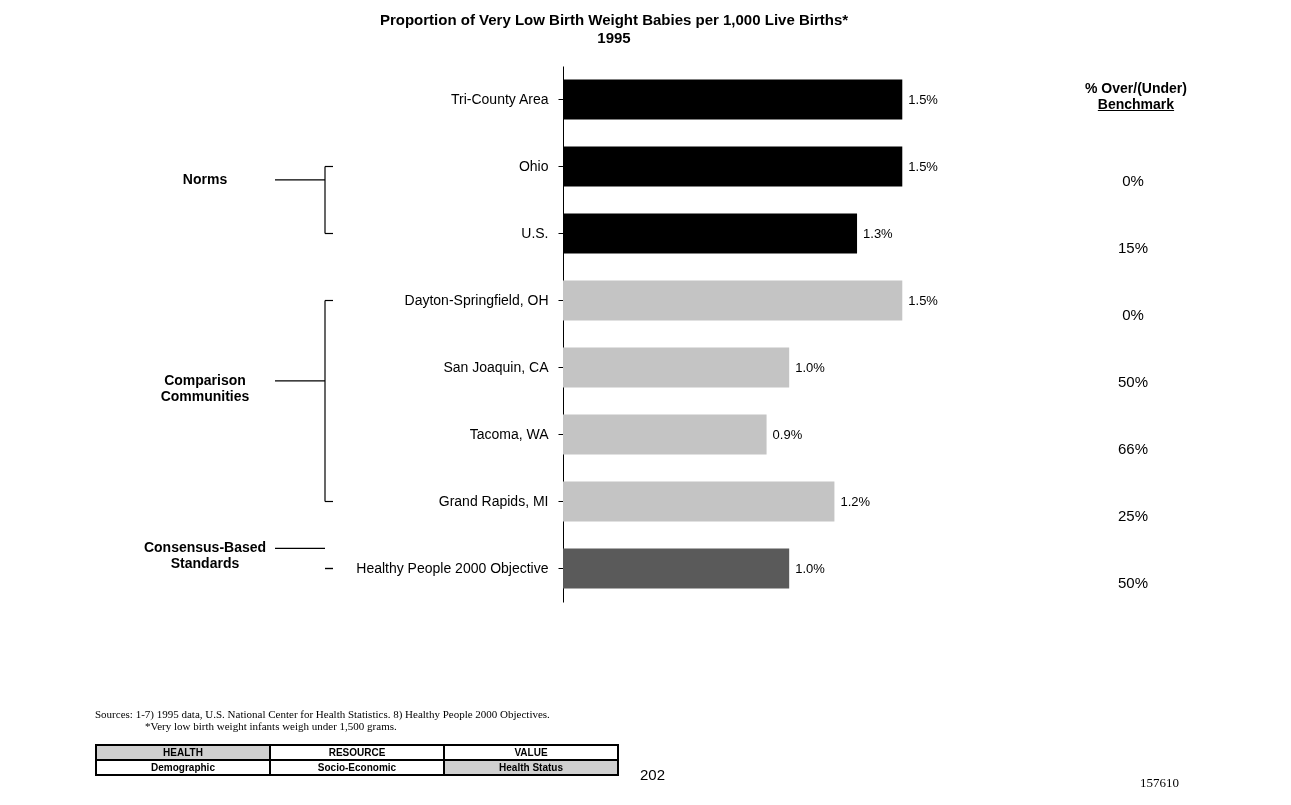  What do you see at coordinates (205, 387) in the screenshot?
I see `text: Comparison Communities` at bounding box center [205, 387].